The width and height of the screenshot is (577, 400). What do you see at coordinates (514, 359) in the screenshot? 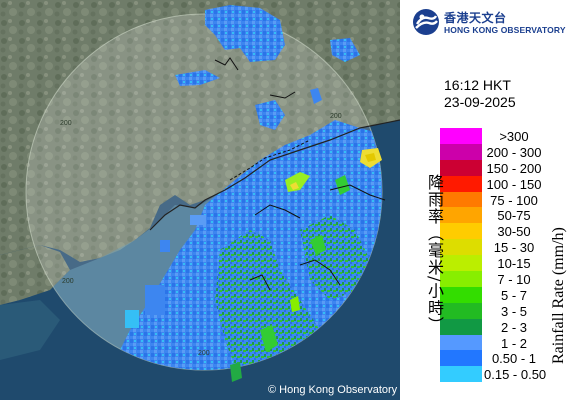
I see `legend-label: 0.50 - 1` at bounding box center [514, 359].